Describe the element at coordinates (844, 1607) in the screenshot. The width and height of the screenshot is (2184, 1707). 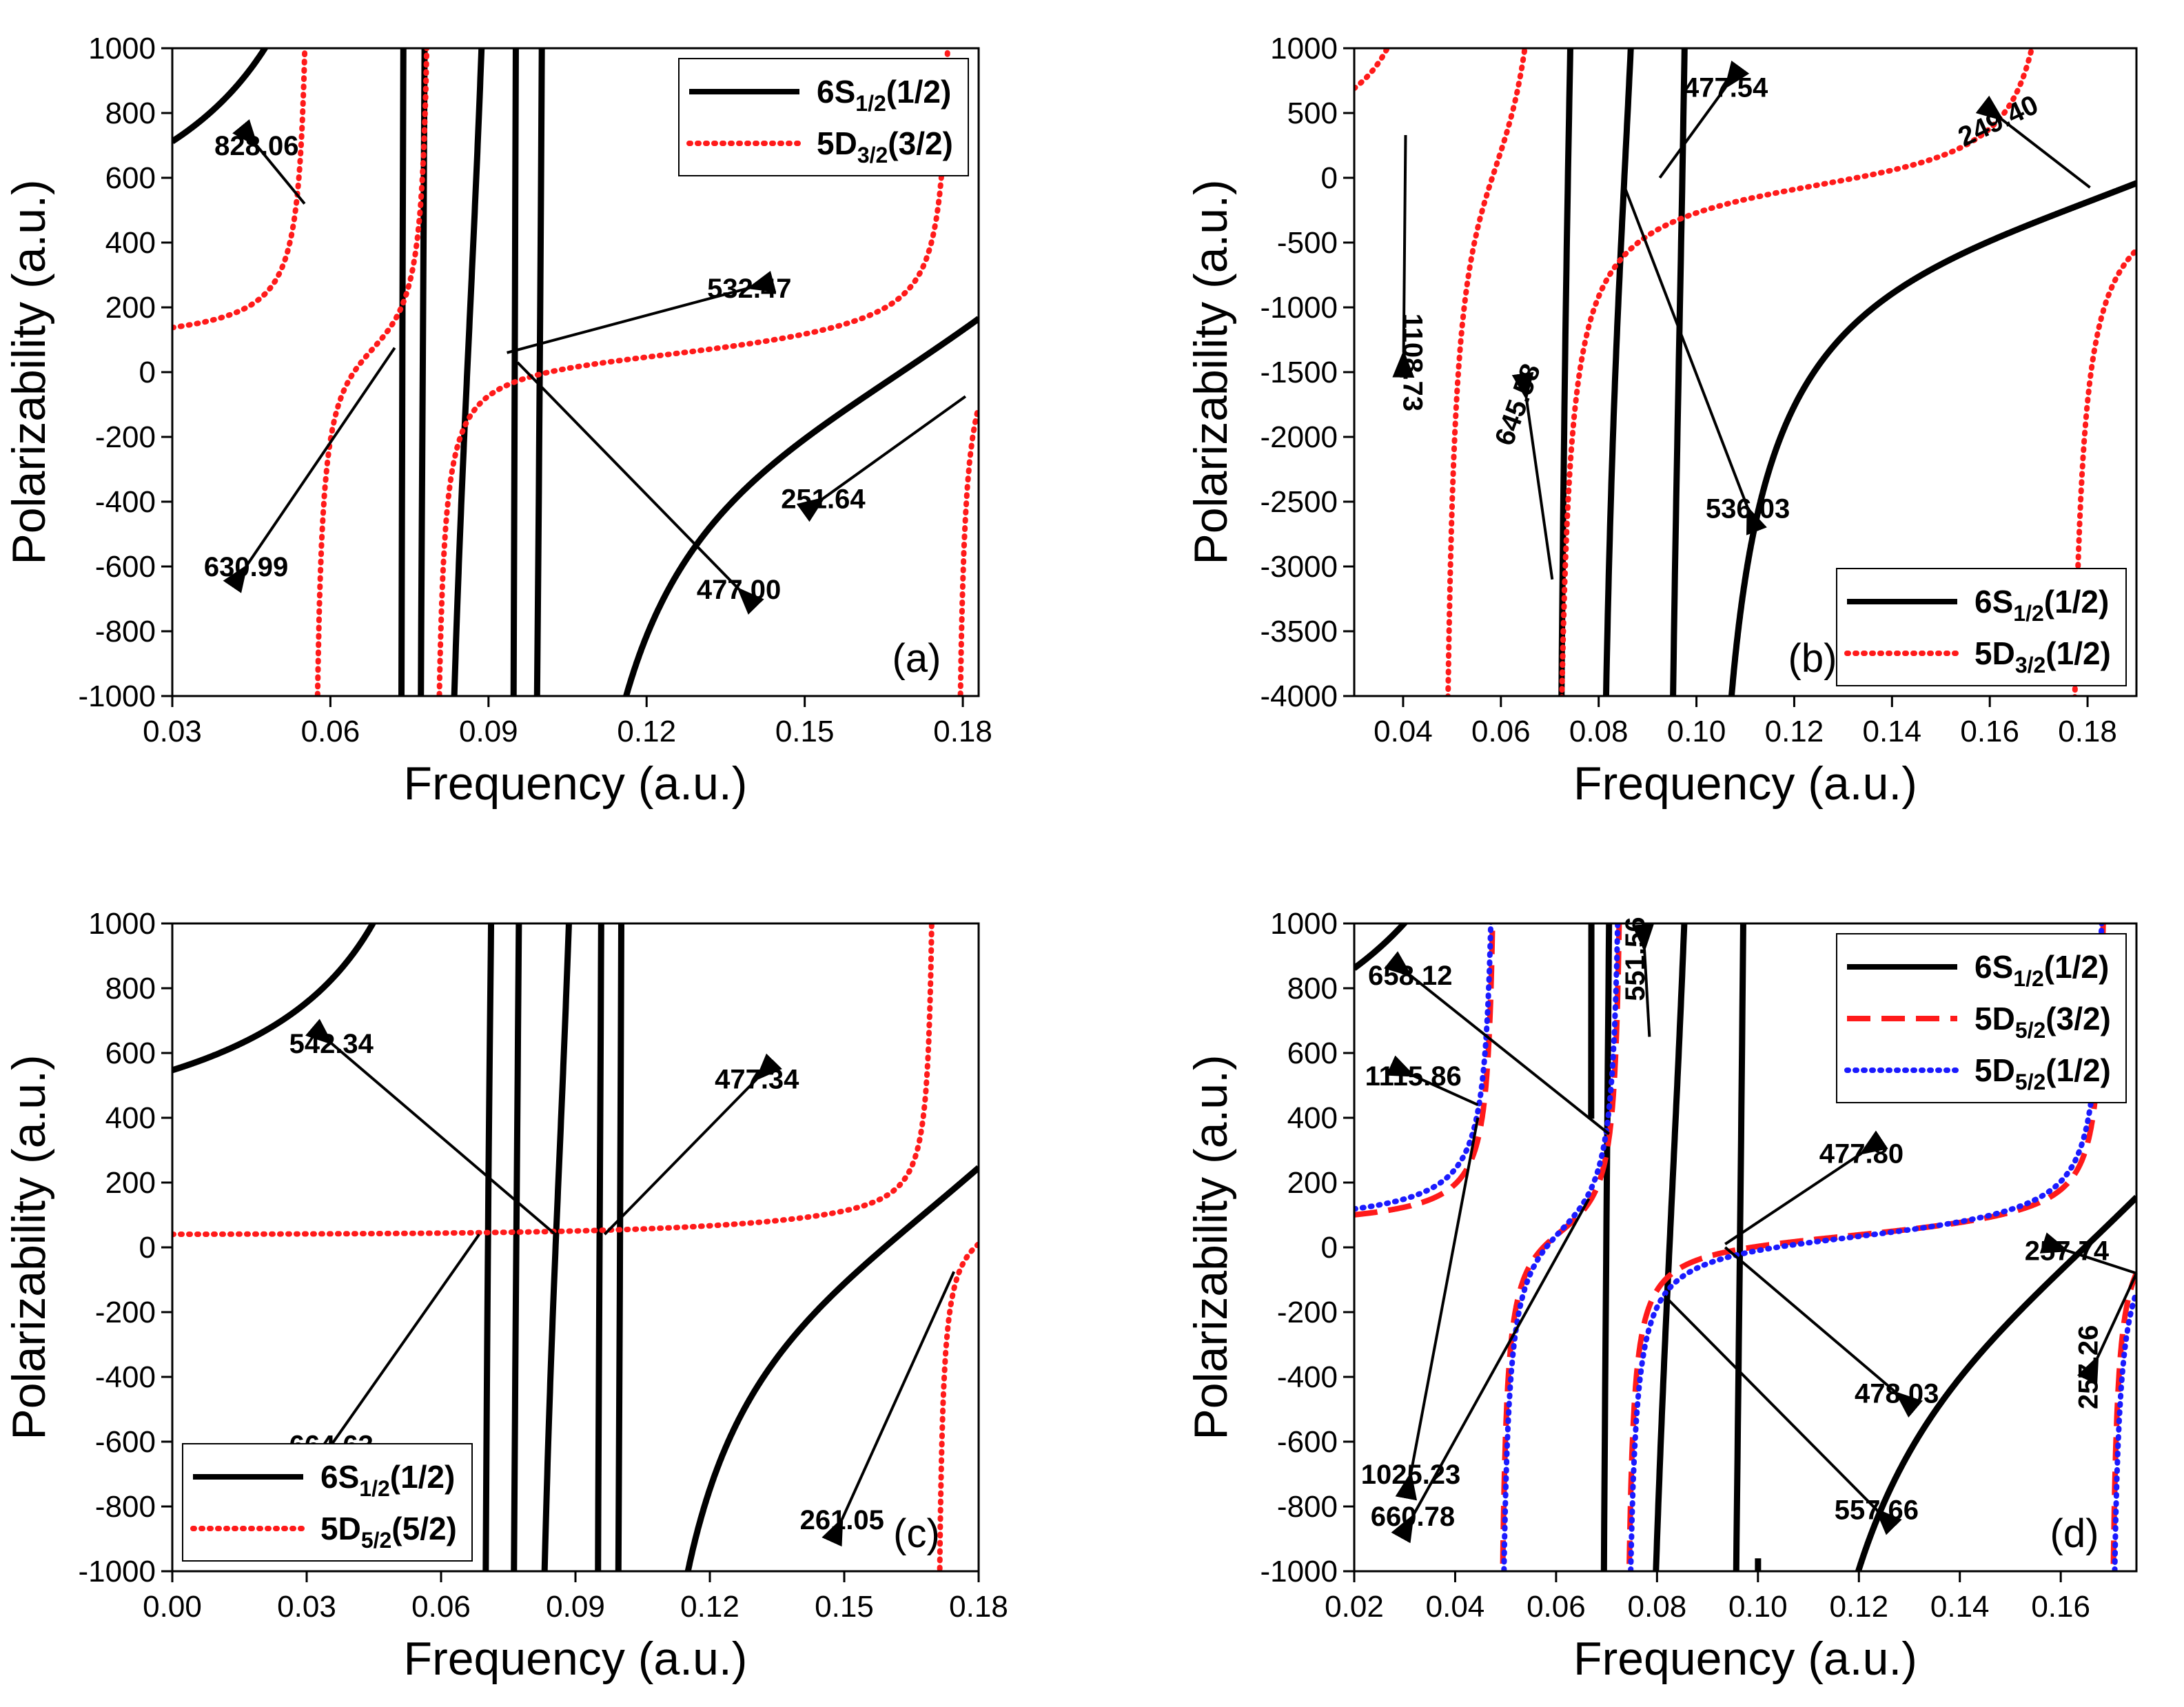
I see `x-tick-label: 0.15` at that location.